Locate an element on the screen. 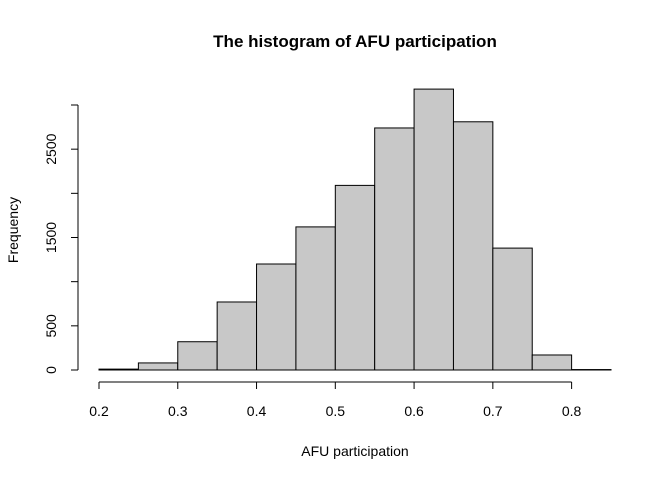  x-tick-label: 0.7 is located at coordinates (493, 411).